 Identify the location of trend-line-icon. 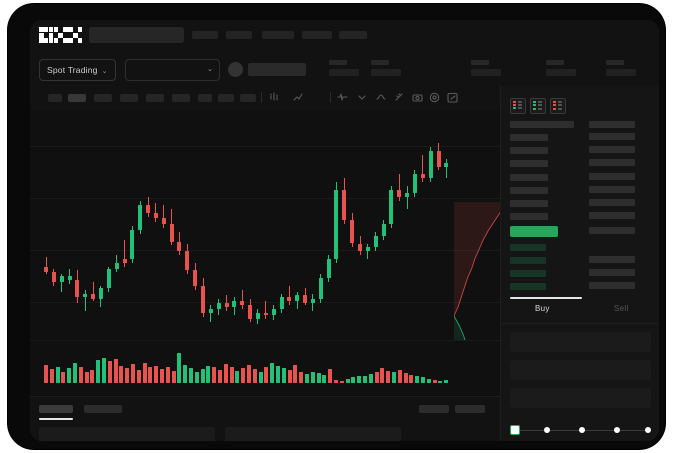
(381, 97).